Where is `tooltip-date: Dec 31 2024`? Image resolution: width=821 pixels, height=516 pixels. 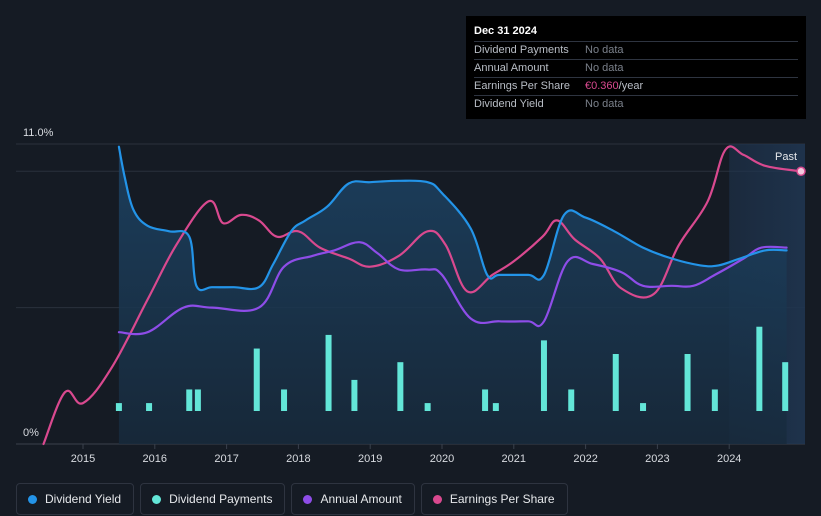
tooltip-date: Dec 31 2024 is located at coordinates (505, 31).